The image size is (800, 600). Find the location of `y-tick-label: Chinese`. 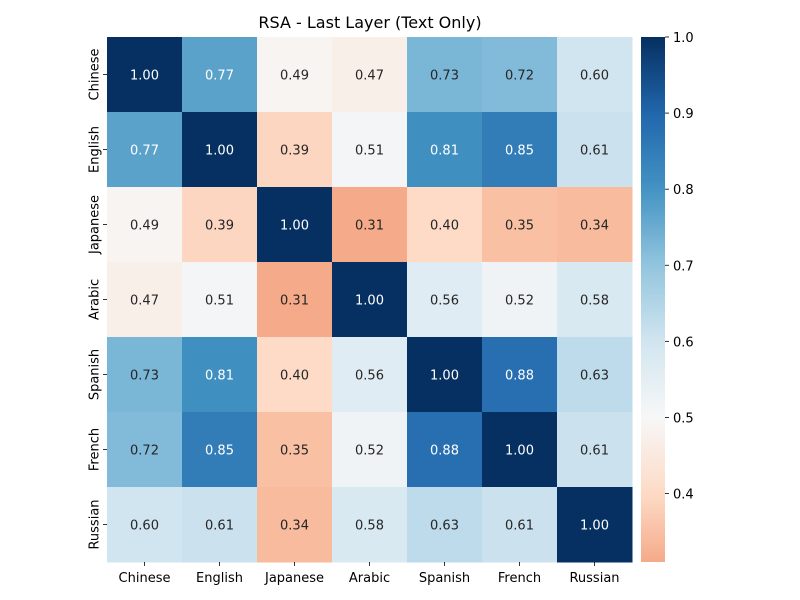

y-tick-label: Chinese is located at coordinates (95, 75).